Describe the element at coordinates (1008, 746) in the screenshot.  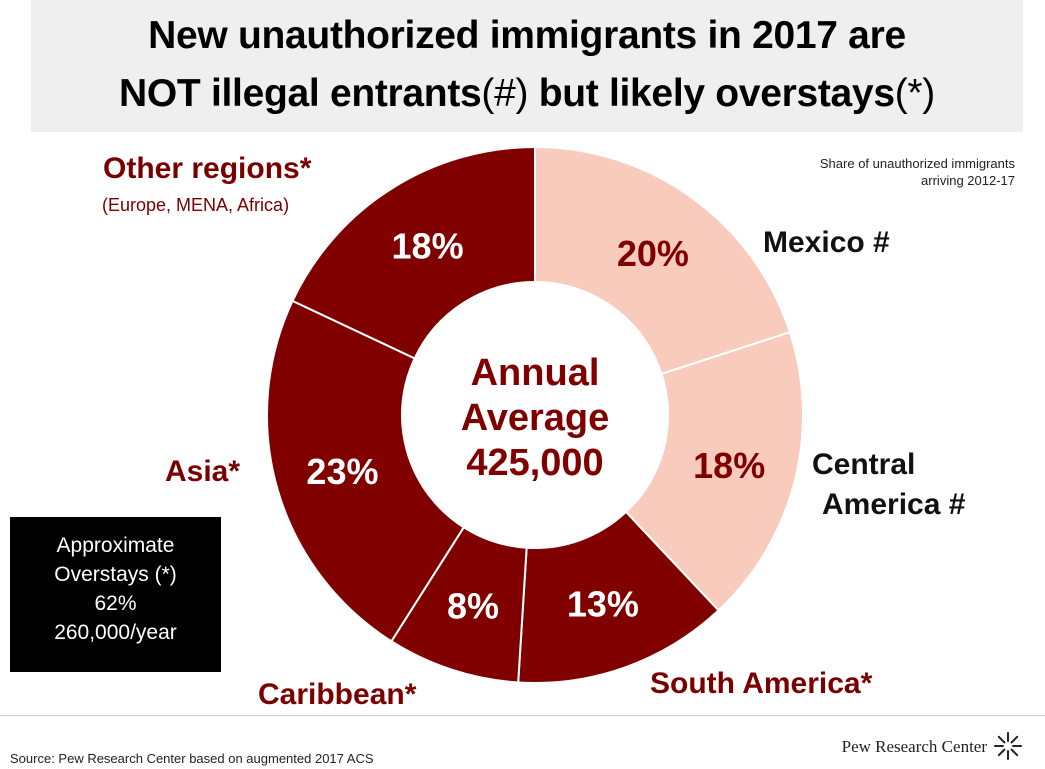
I see `pew-logo-icon` at that location.